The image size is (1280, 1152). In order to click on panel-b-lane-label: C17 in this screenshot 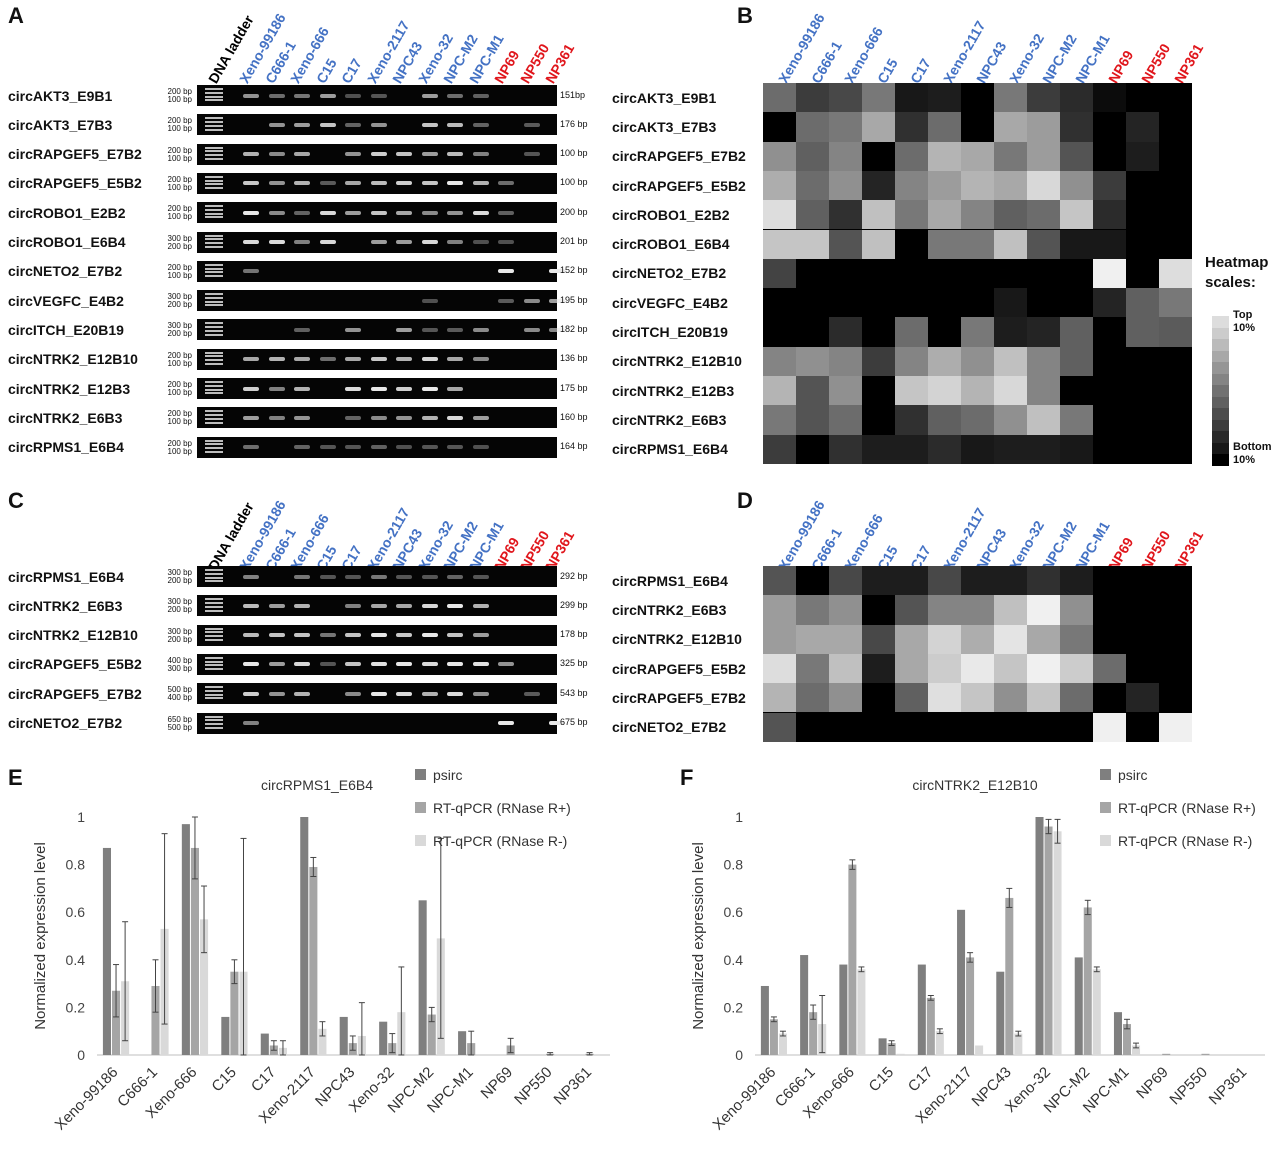, I will do `click(920, 70)`.